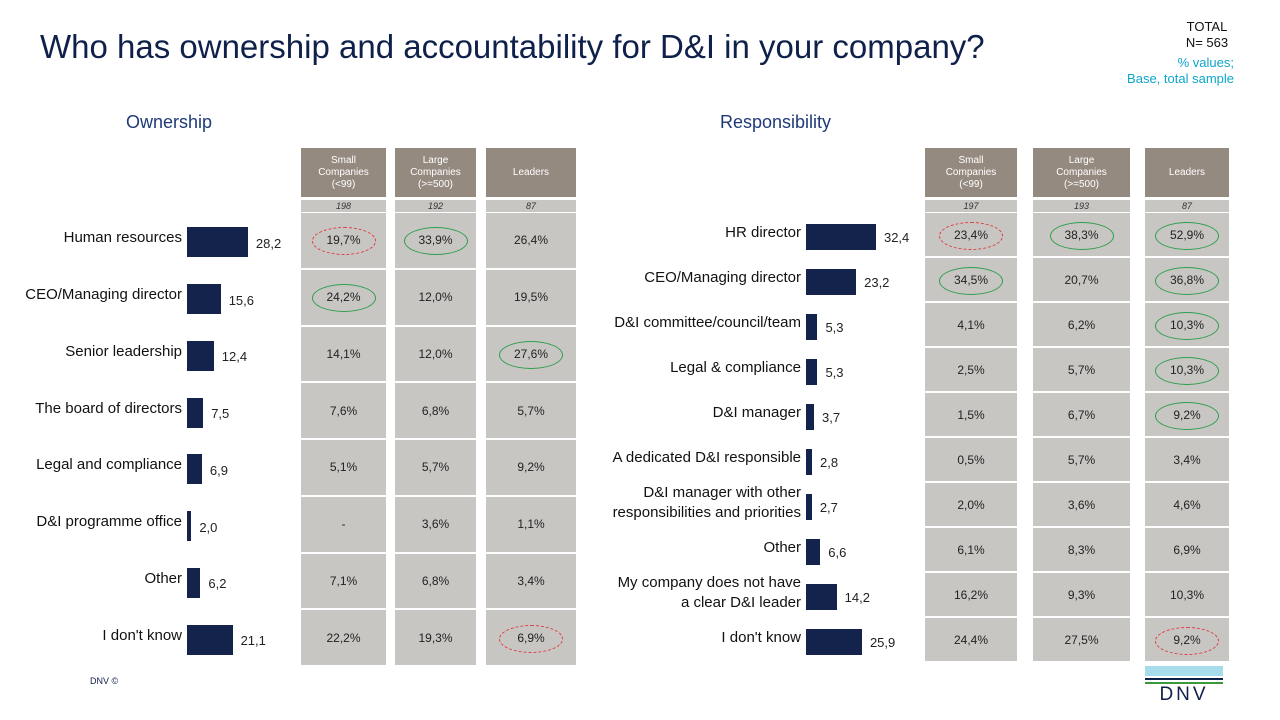 This screenshot has height=720, width=1280. What do you see at coordinates (971, 460) in the screenshot?
I see `table-cell: 0,5%` at bounding box center [971, 460].